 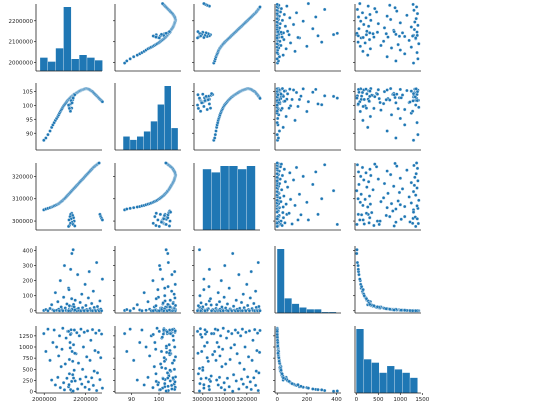 What do you see at coordinates (307, 280) in the screenshot?
I see `panel-r4-c4` at bounding box center [307, 280].